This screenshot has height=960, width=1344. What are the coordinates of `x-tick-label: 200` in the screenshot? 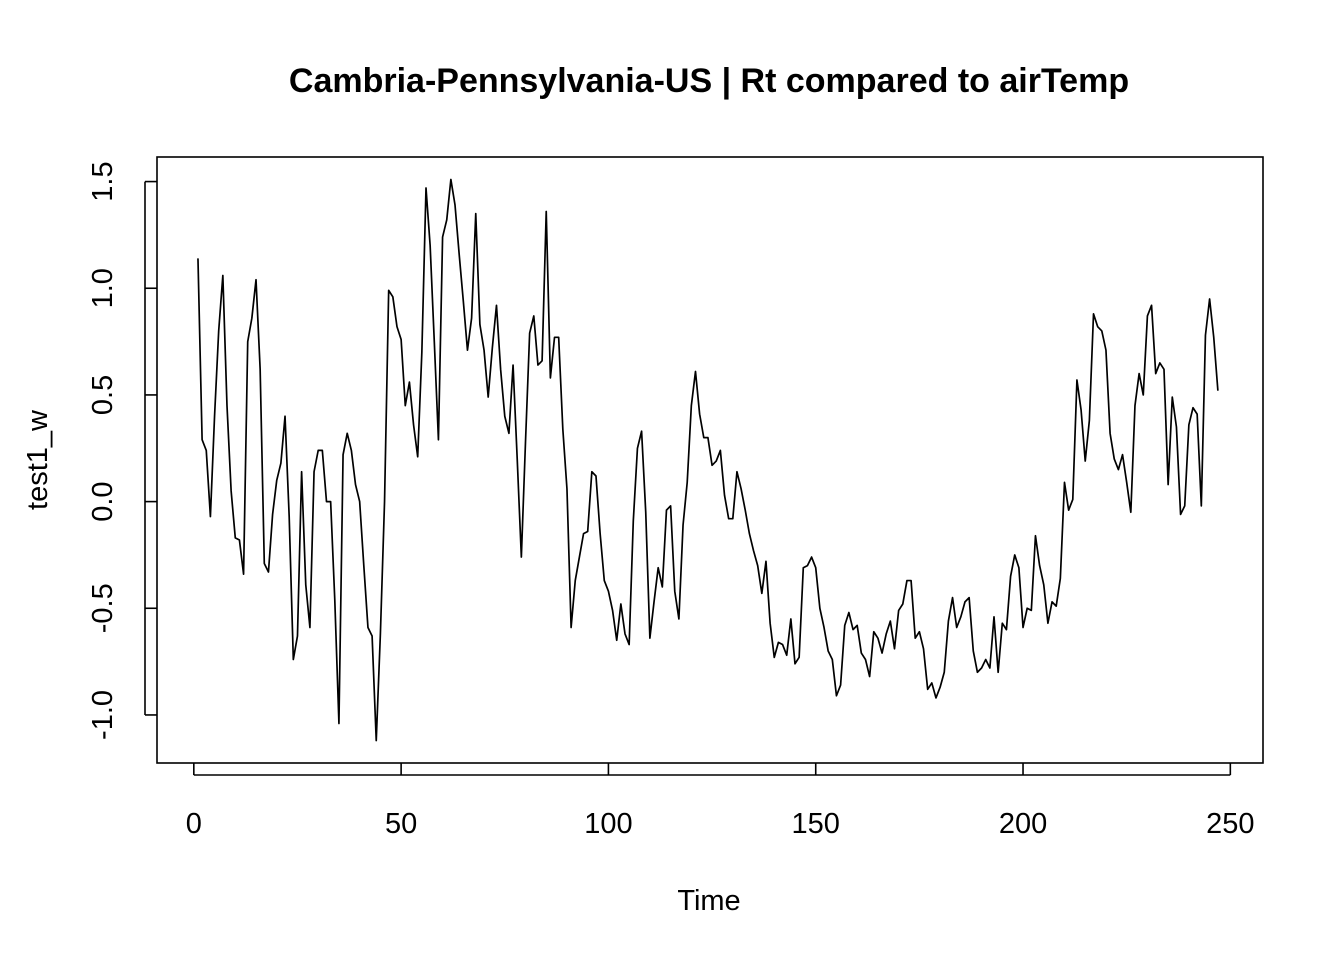 It's located at (1023, 824).